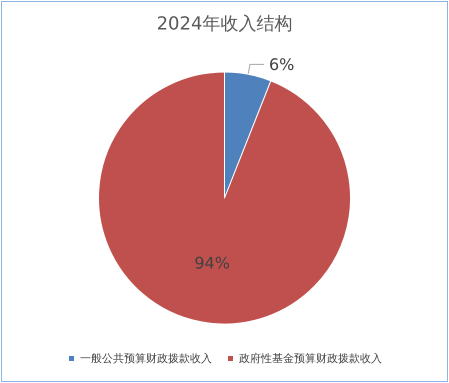 The height and width of the screenshot is (383, 449). What do you see at coordinates (224, 24) in the screenshot?
I see `chart-title: 2024年收入结构` at bounding box center [224, 24].